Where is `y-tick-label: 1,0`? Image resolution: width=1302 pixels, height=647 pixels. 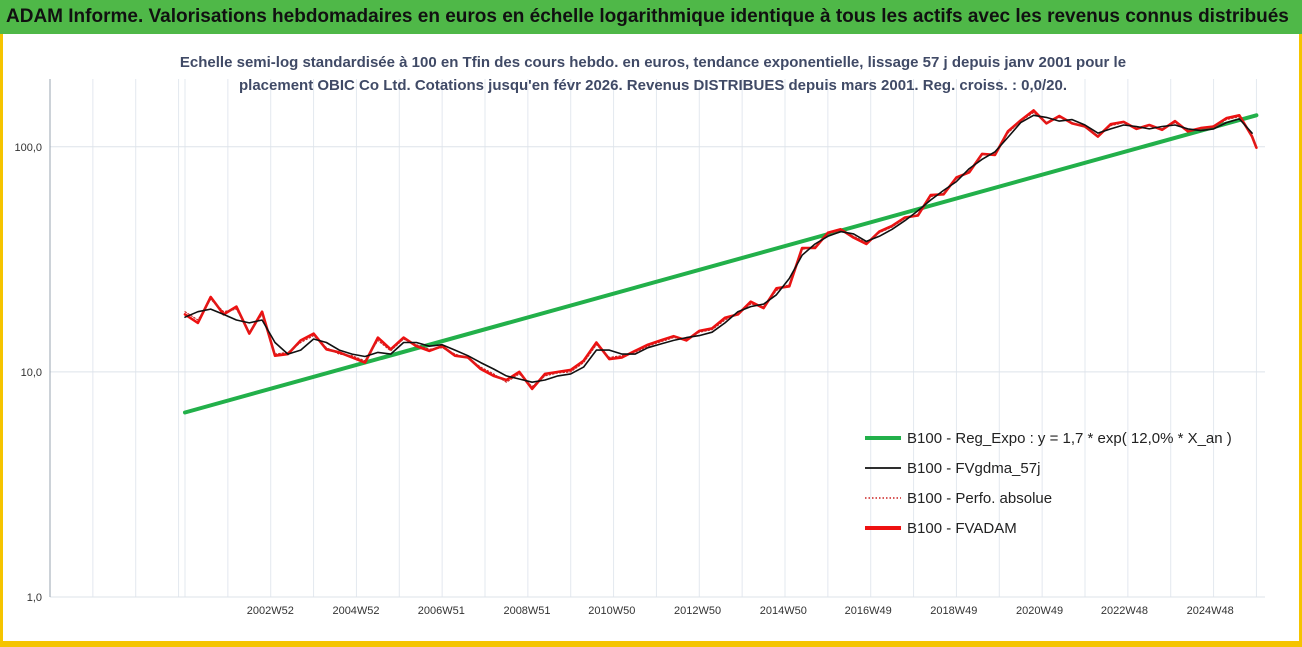
y-tick-label: 1,0 is located at coordinates (34, 598).